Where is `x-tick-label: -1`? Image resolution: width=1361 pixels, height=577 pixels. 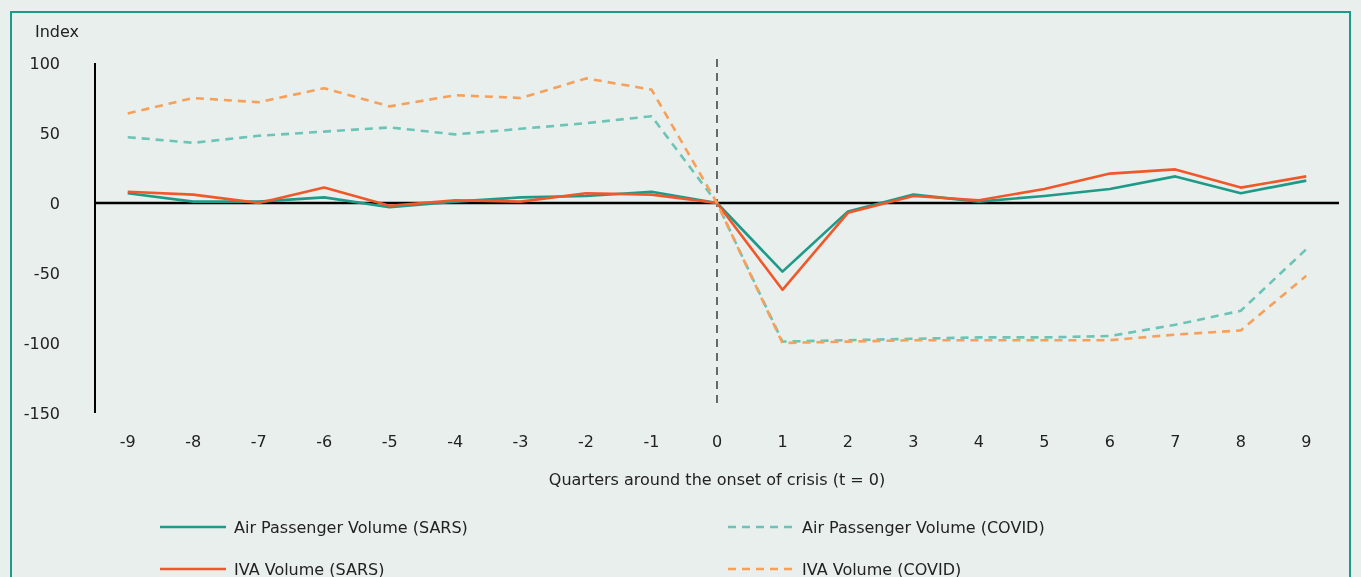 x-tick-label: -1 is located at coordinates (651, 441).